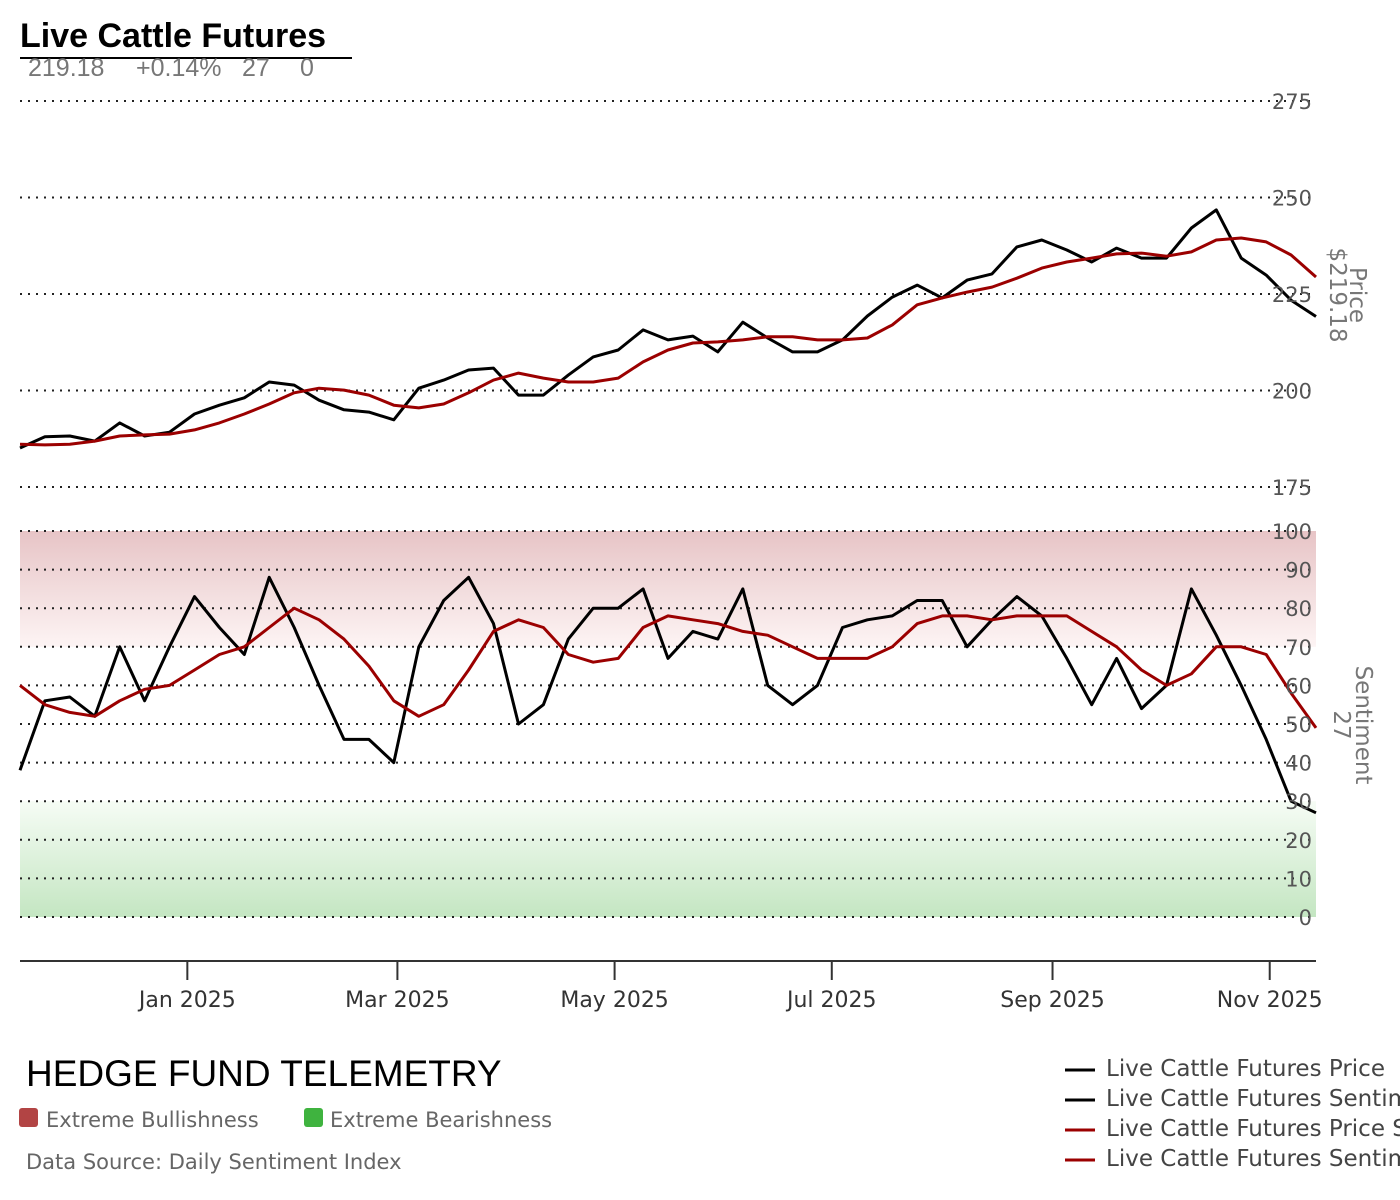 This screenshot has width=1400, height=1200. What do you see at coordinates (1253, 1099) in the screenshot?
I see `legend-item-sentiment: Live Cattle Futures Sentim` at bounding box center [1253, 1099].